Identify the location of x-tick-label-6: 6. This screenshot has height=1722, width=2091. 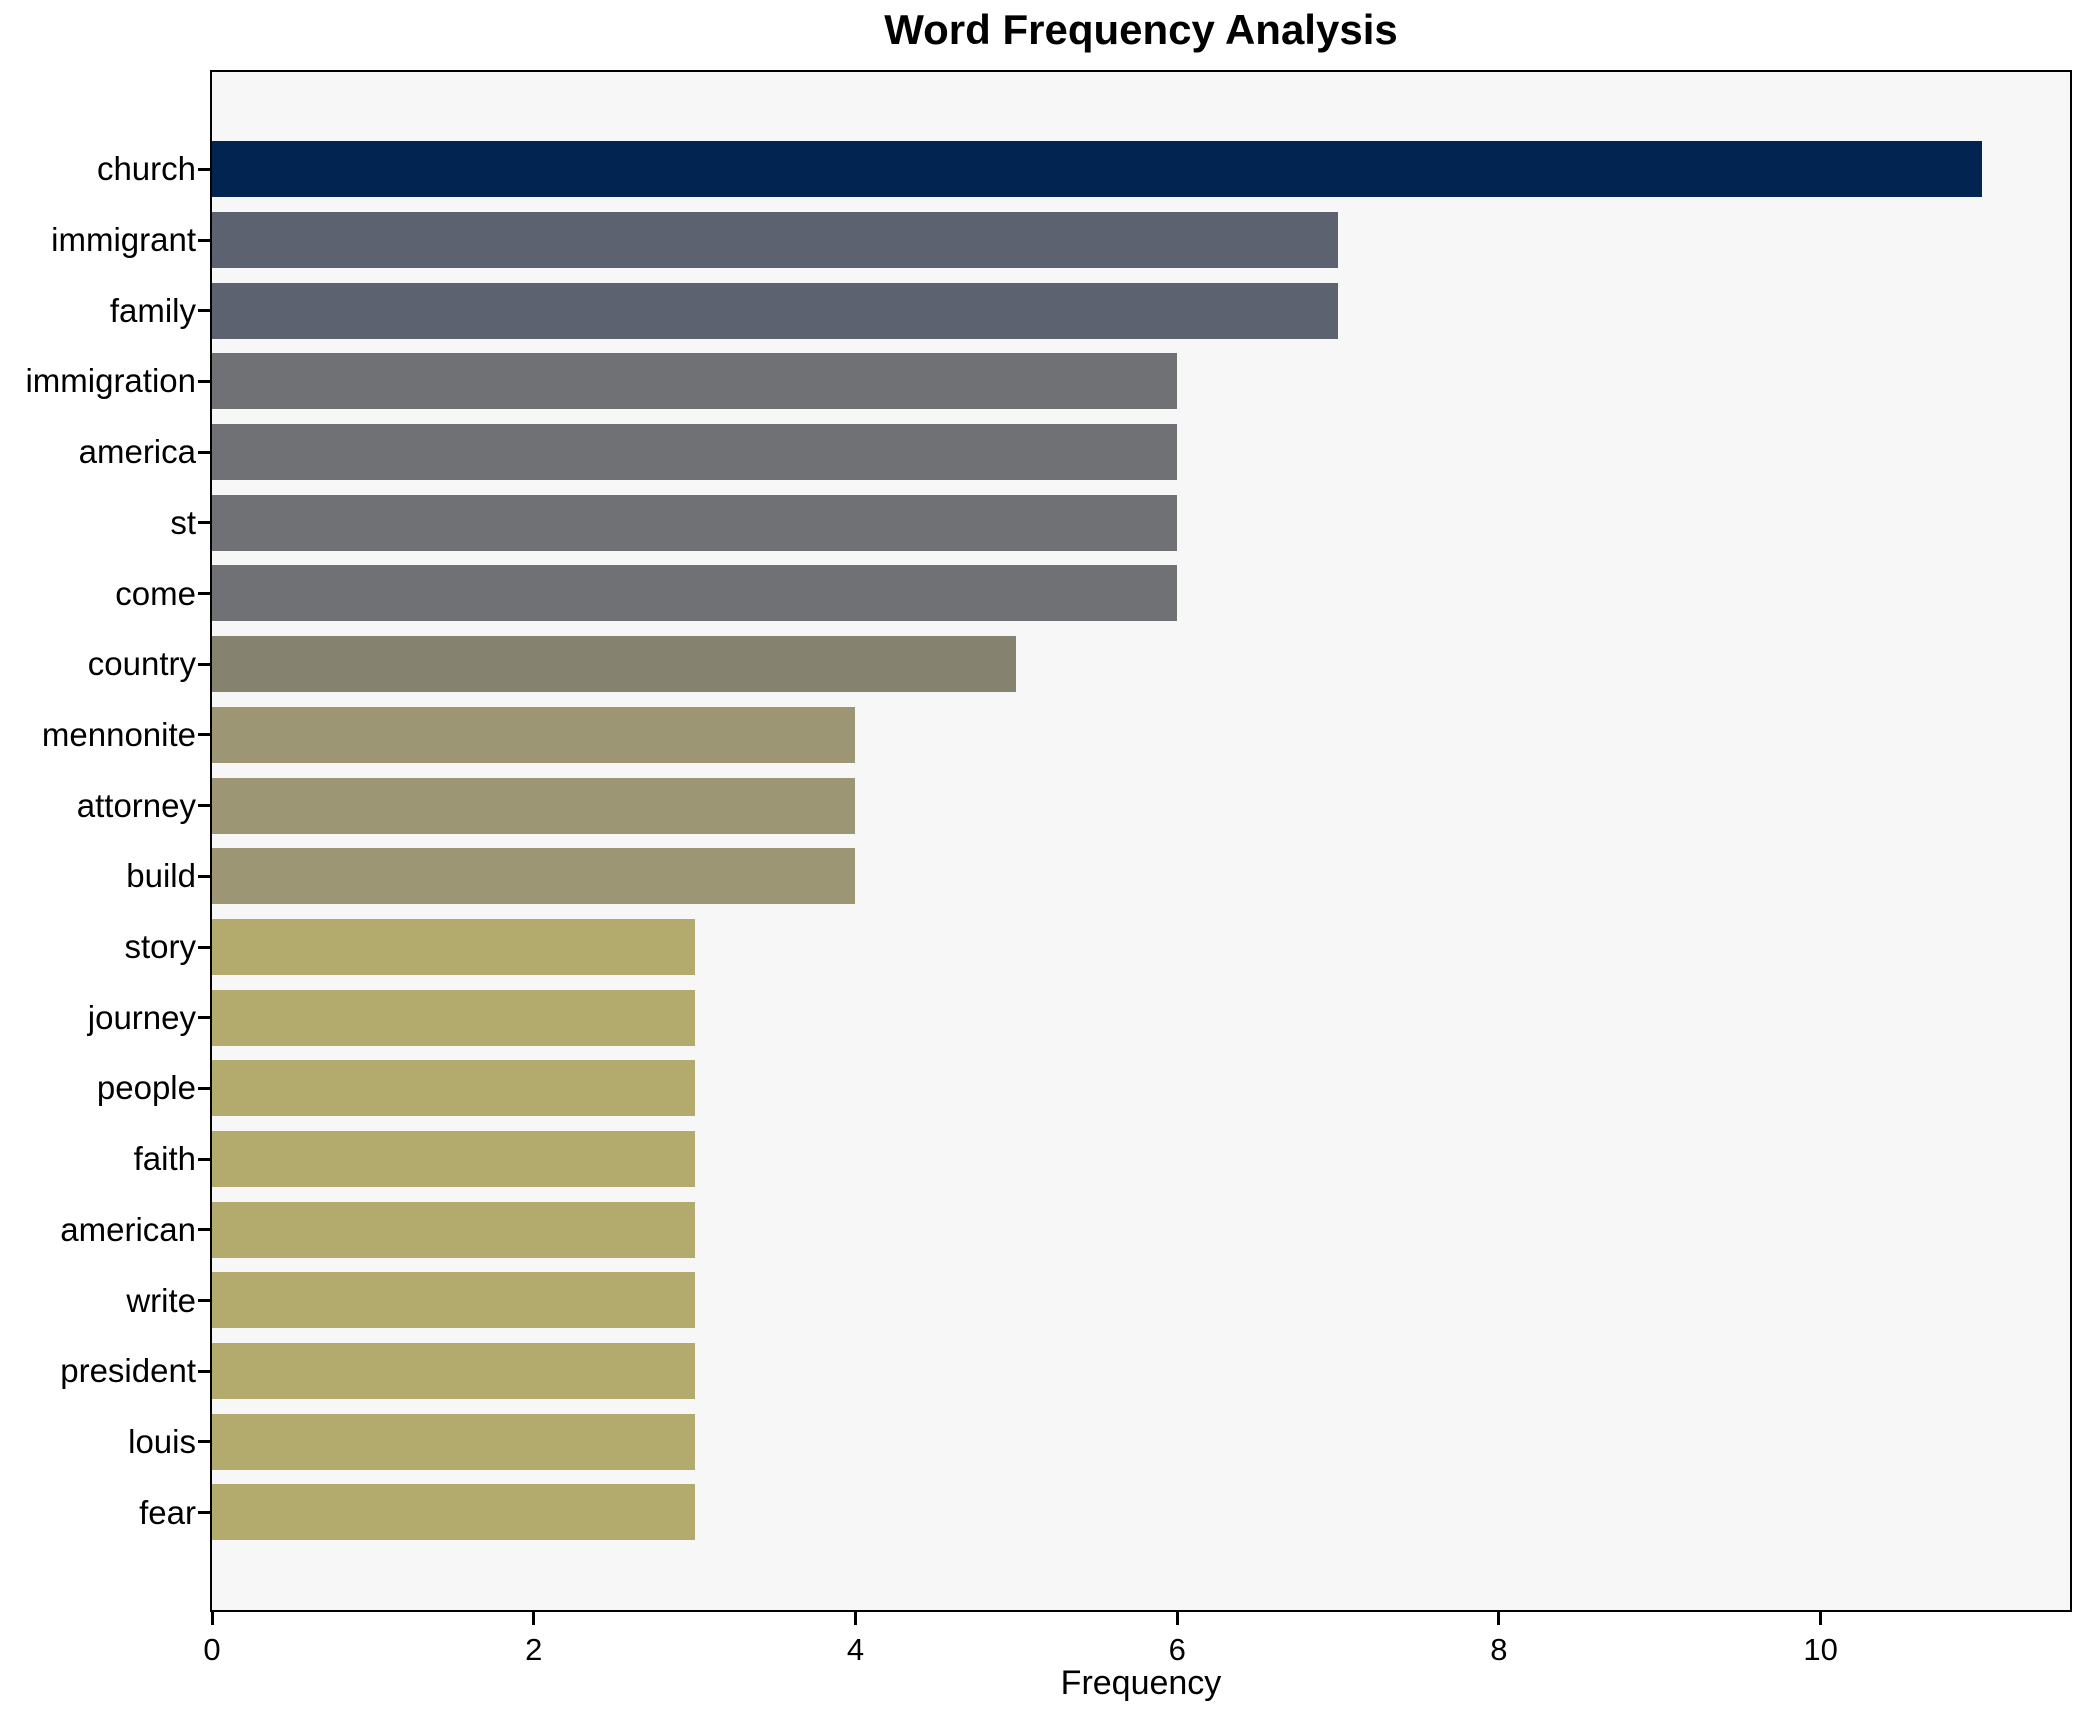
(1177, 1649).